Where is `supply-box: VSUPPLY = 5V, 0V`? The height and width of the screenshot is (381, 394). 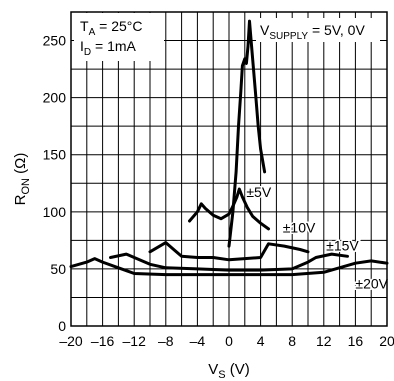
supply-box: VSUPPLY = 5V, 0V is located at coordinates (318, 30).